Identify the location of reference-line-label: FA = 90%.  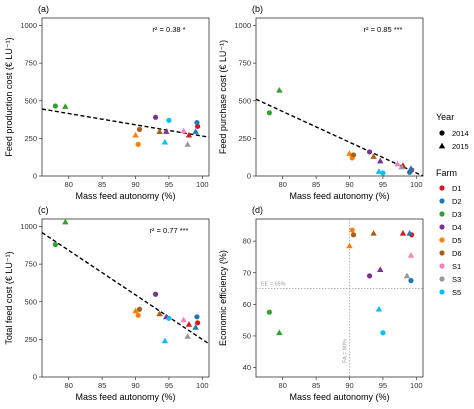
(346, 351).